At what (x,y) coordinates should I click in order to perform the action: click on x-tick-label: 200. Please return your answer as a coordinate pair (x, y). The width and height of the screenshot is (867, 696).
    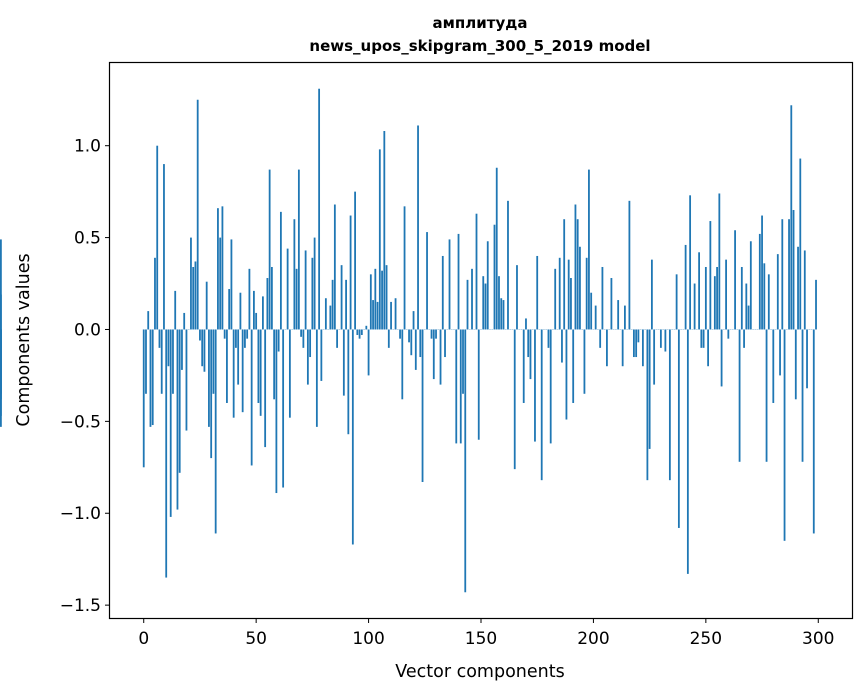
    Looking at the image, I should click on (593, 639).